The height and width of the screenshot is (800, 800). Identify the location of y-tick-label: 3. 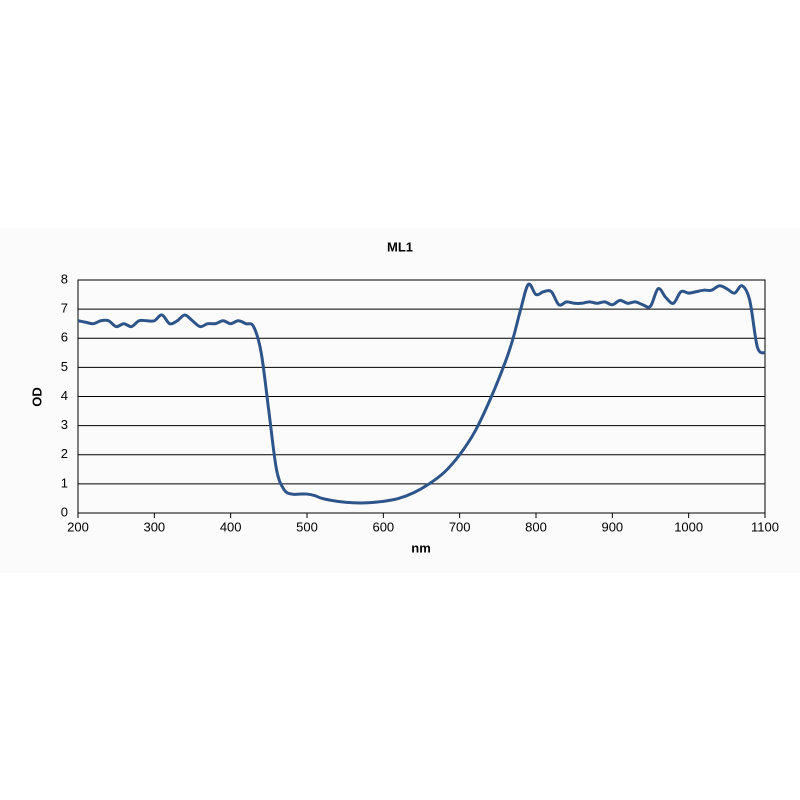
(64, 424).